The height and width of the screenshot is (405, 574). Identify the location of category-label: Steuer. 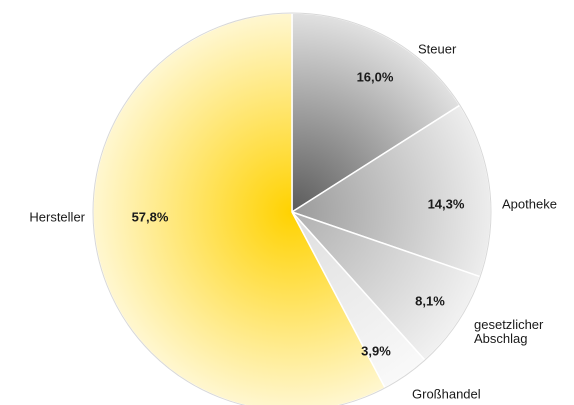
(437, 48).